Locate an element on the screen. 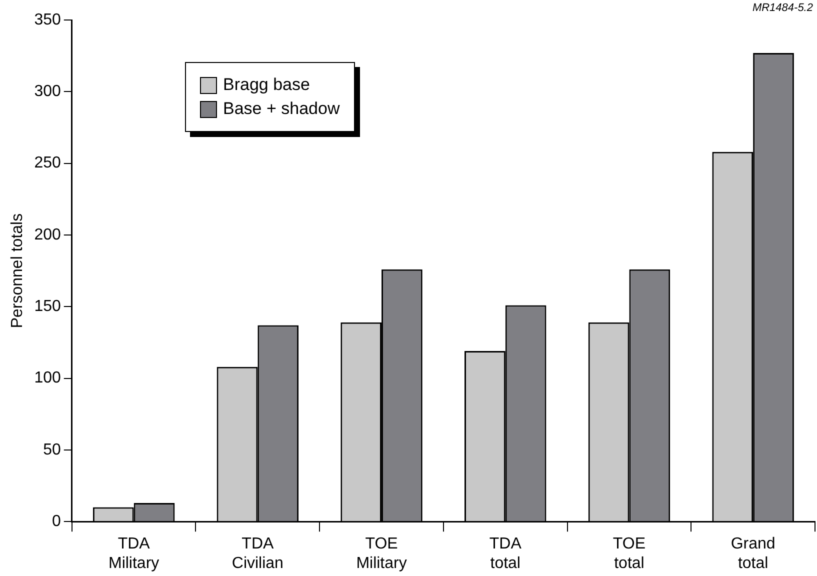 This screenshot has height=576, width=817. y-tick-label: 300 is located at coordinates (47, 91).